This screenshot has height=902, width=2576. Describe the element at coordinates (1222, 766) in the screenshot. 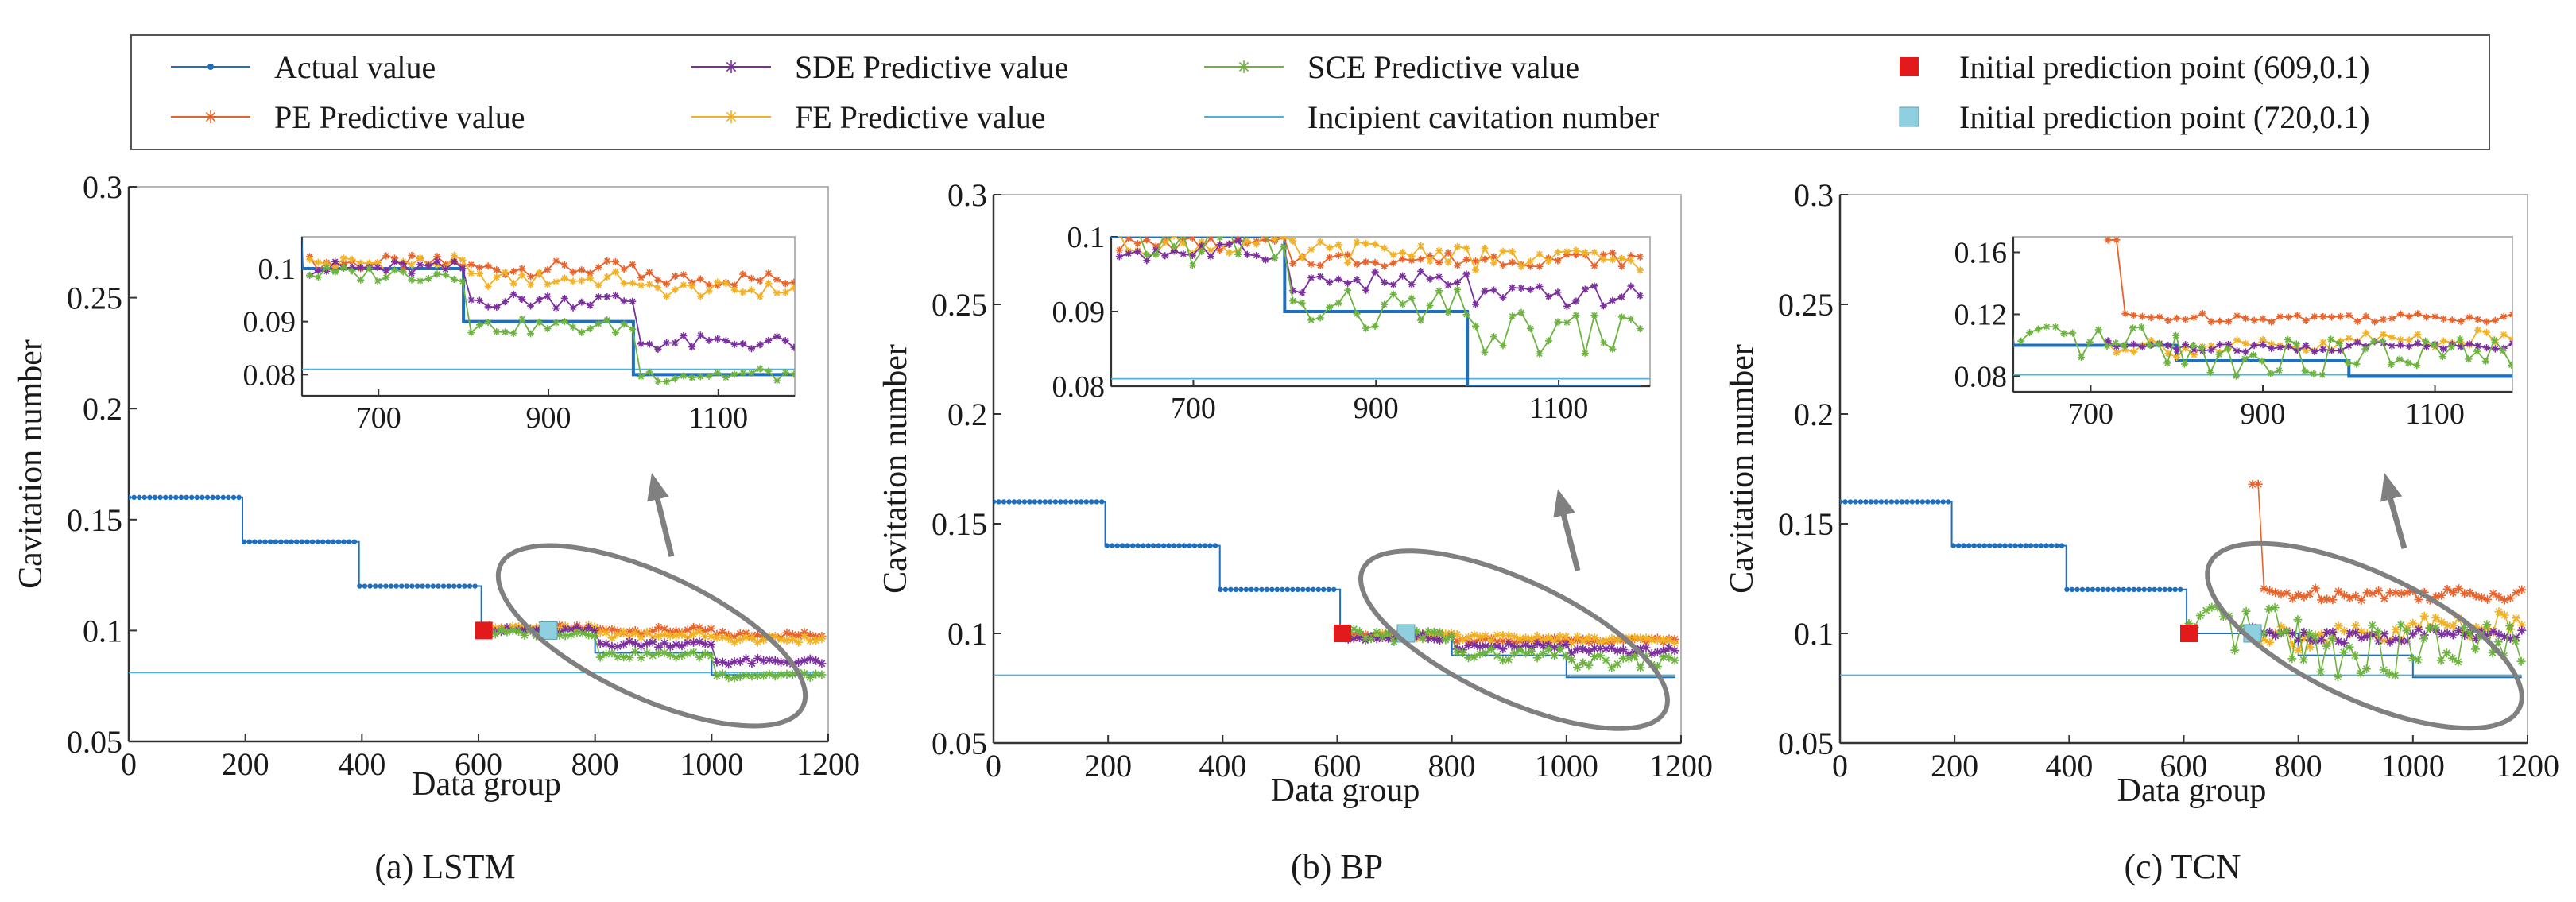

I see `x-tick-label: 400` at that location.